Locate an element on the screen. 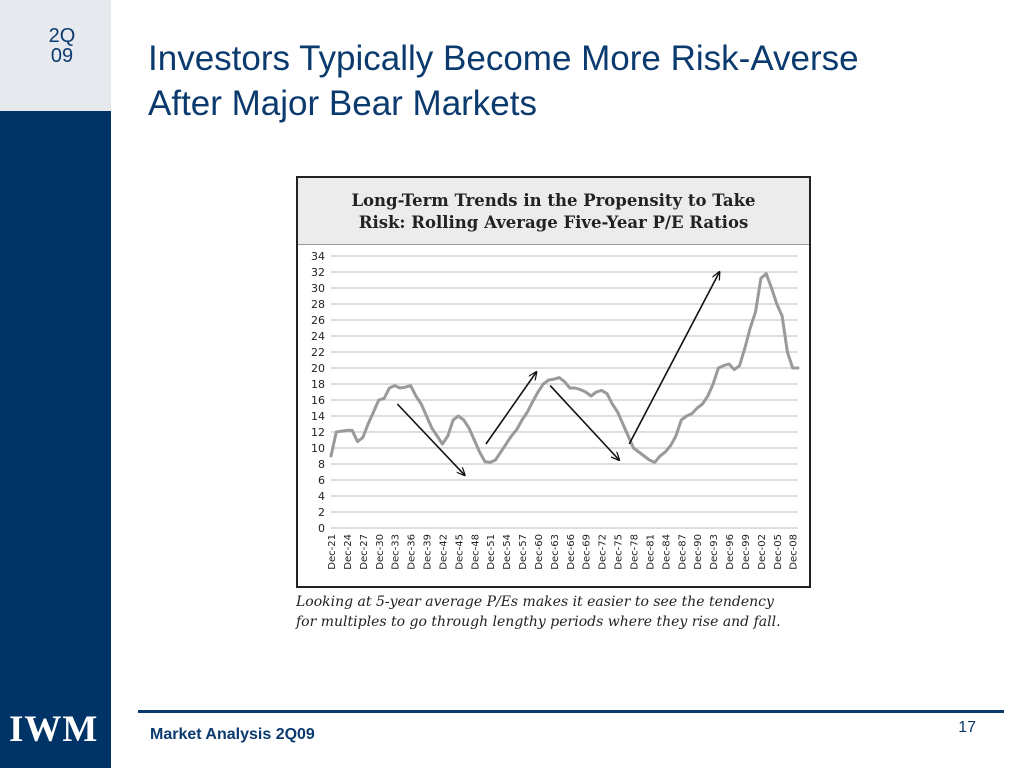 The height and width of the screenshot is (768, 1024). x-tick-label: Dec-54 is located at coordinates (507, 552).